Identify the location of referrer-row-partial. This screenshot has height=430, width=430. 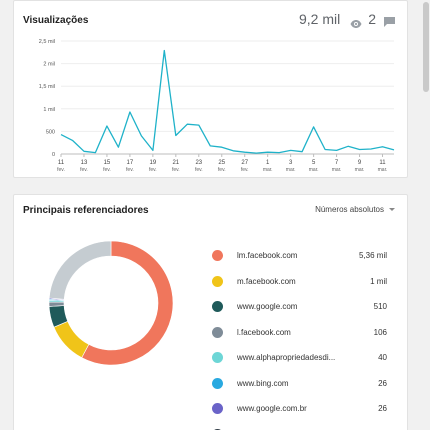
(304, 426).